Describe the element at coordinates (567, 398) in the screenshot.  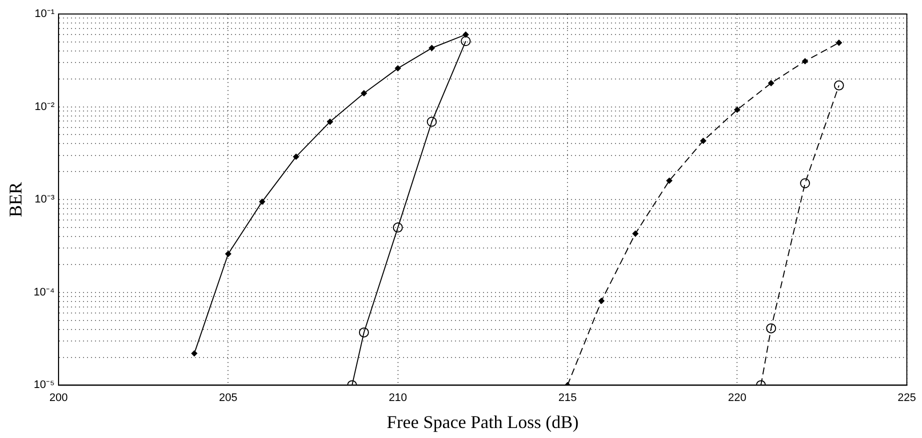
I see `x-tick-label: 215` at that location.